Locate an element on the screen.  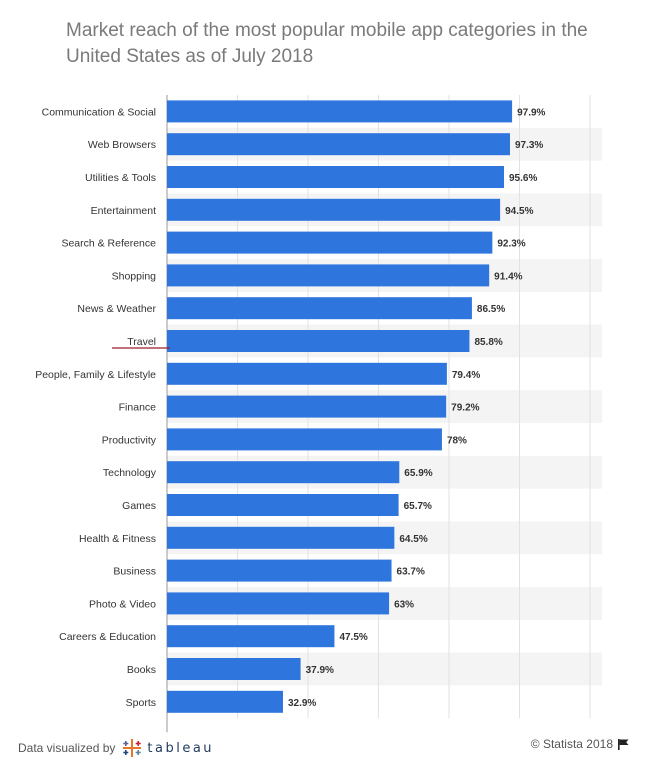
category-label: Entertainment is located at coordinates (123, 211).